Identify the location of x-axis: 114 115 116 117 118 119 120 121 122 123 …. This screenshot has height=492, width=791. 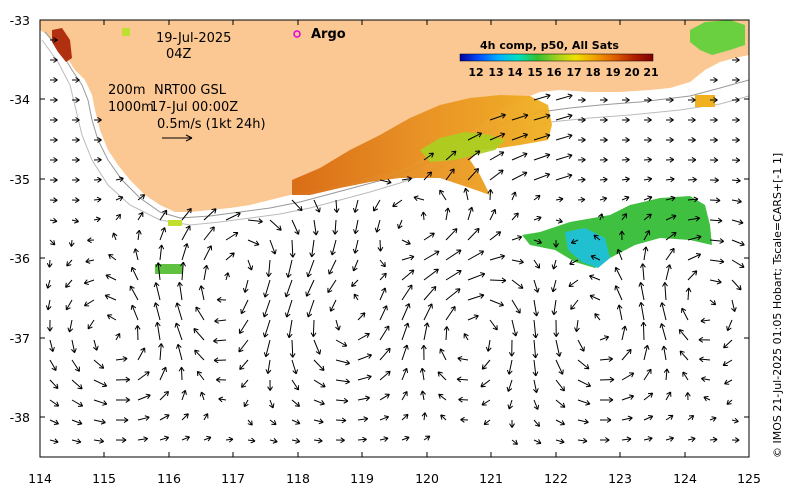
(394, 478).